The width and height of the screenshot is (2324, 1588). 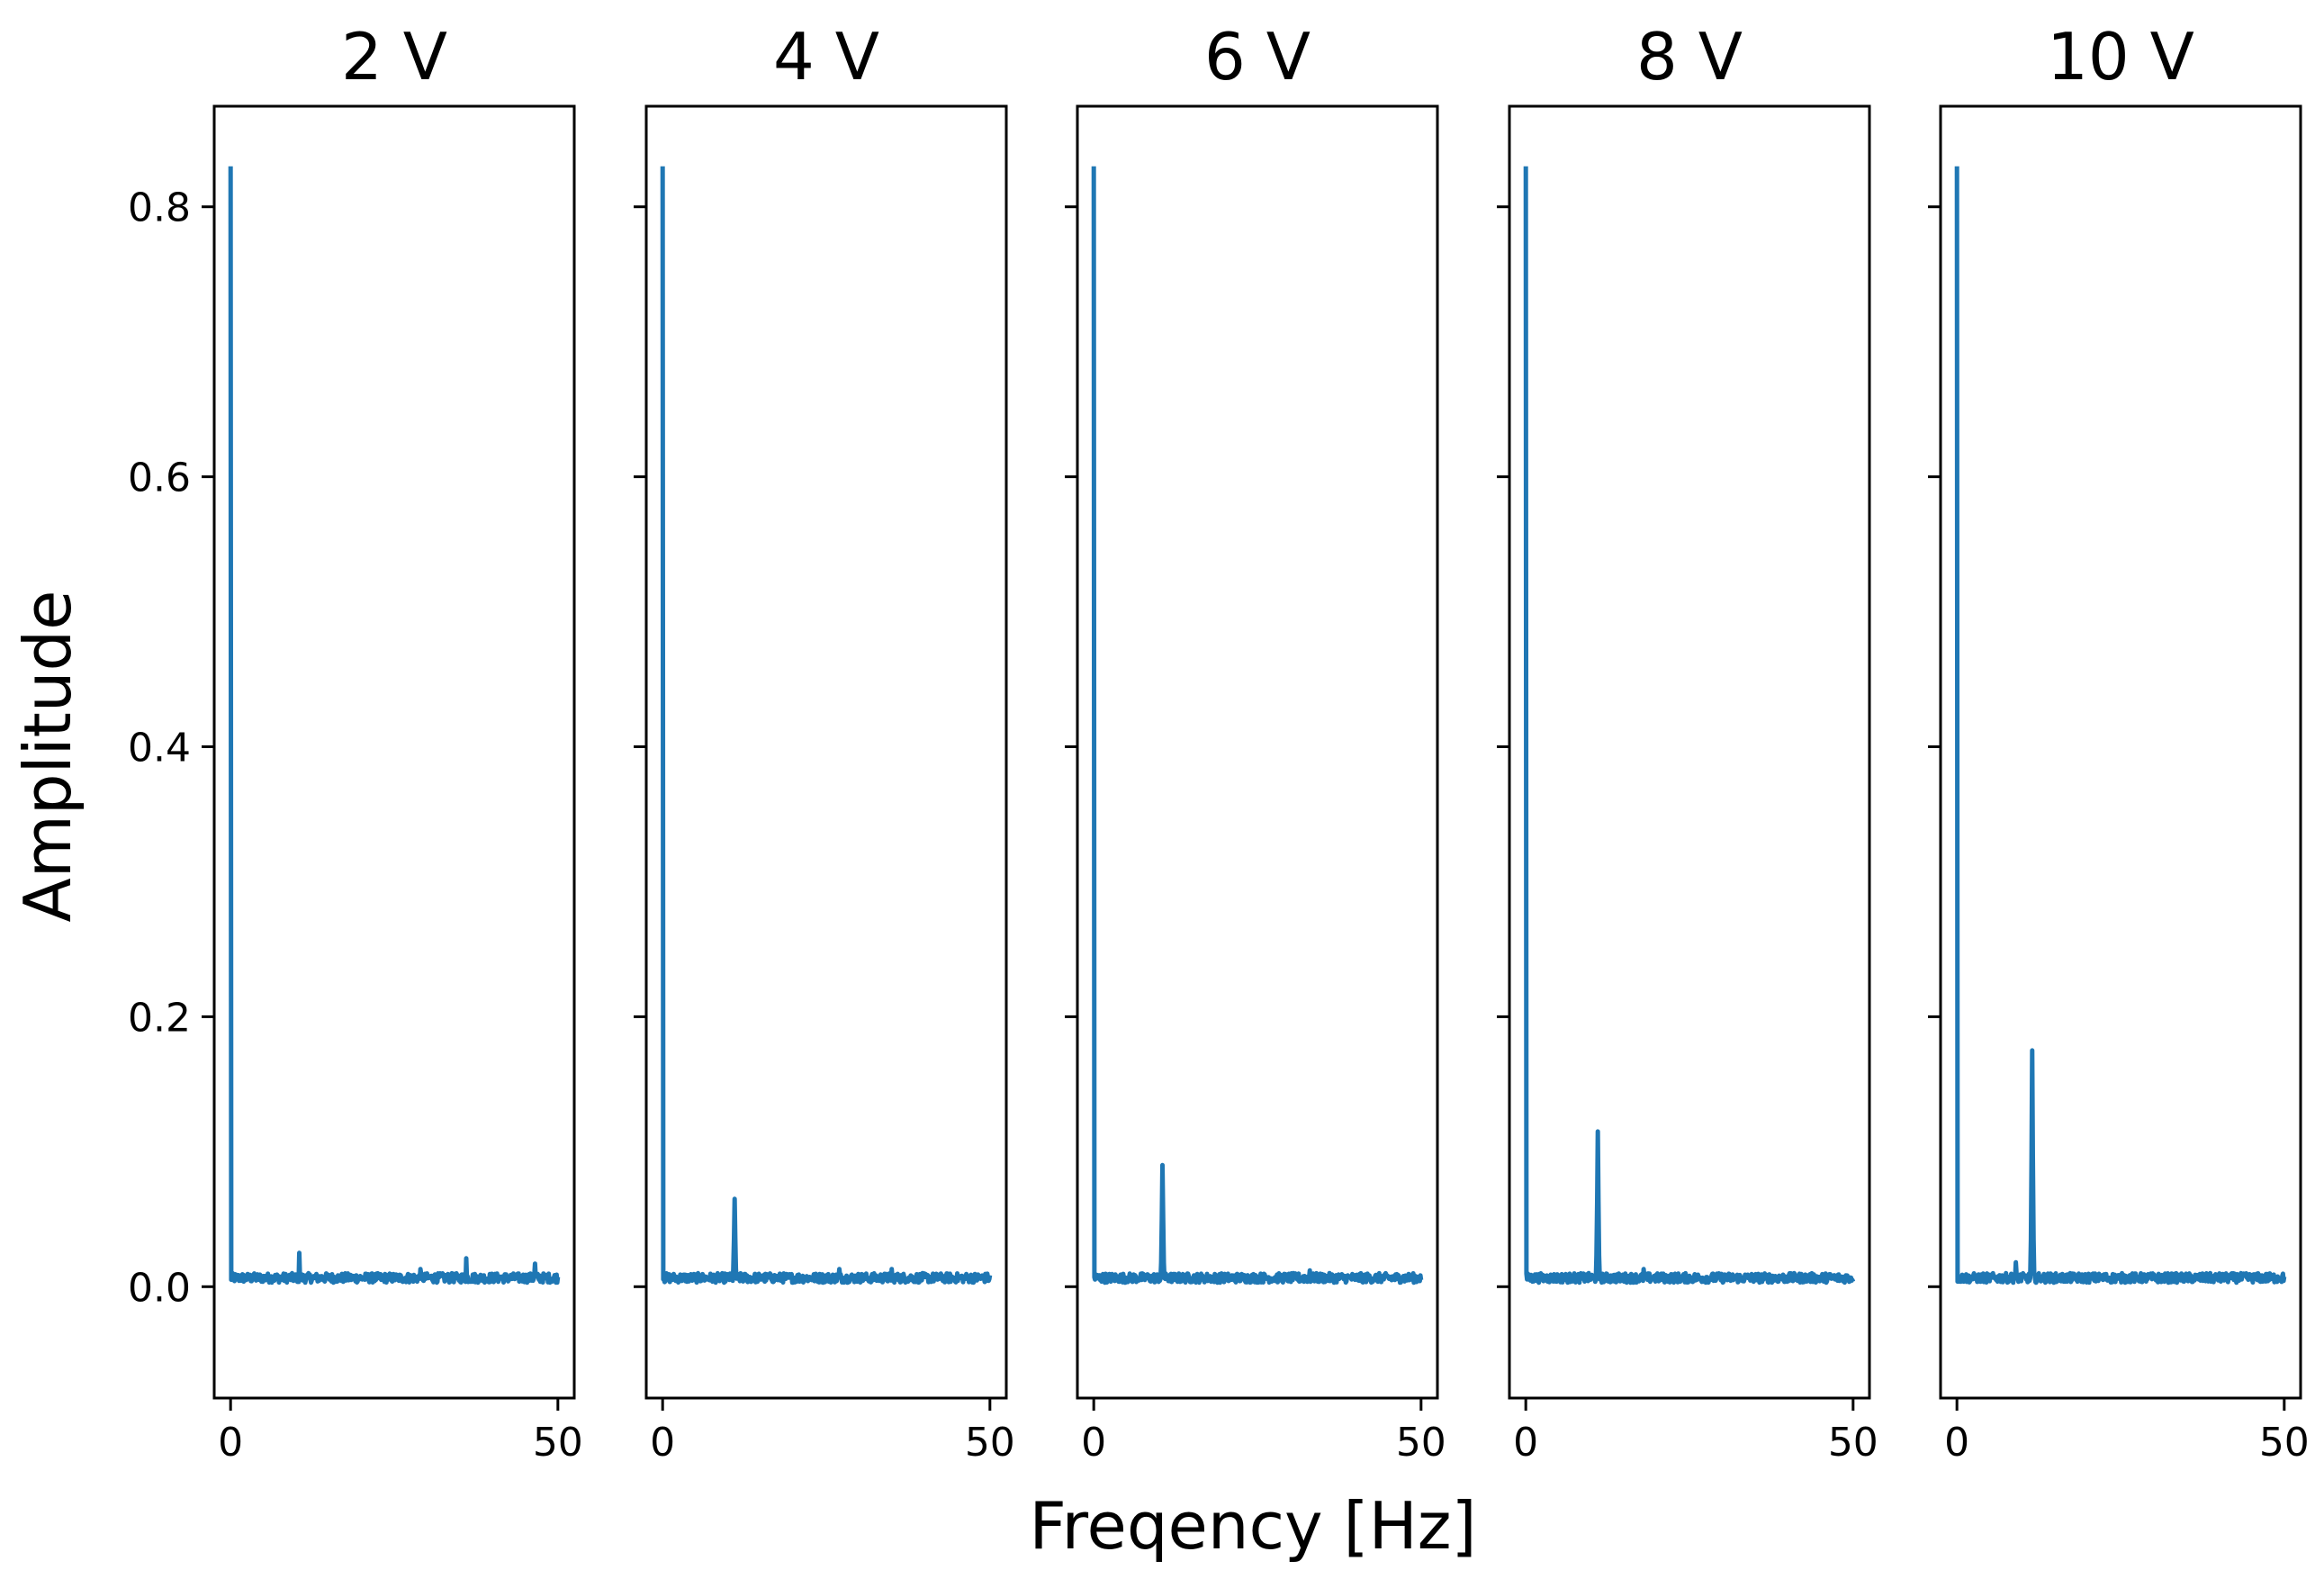 What do you see at coordinates (159, 748) in the screenshot?
I see `y-tick-label: 0.4` at bounding box center [159, 748].